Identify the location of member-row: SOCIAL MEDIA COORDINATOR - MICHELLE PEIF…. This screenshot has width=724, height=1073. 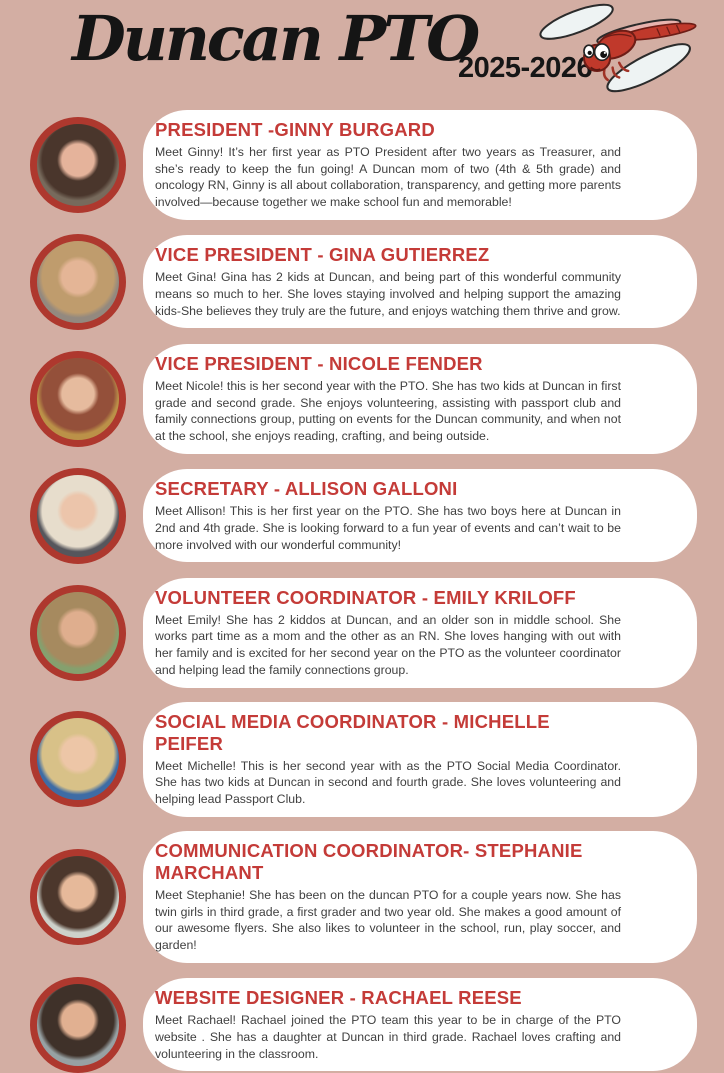
(363, 759).